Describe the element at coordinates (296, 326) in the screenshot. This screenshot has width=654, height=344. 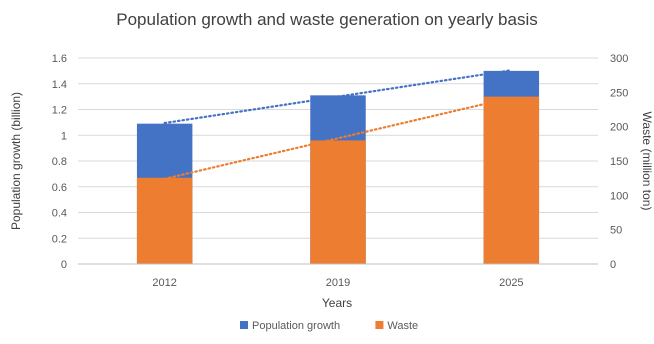
I see `legend-label: Population growth` at that location.